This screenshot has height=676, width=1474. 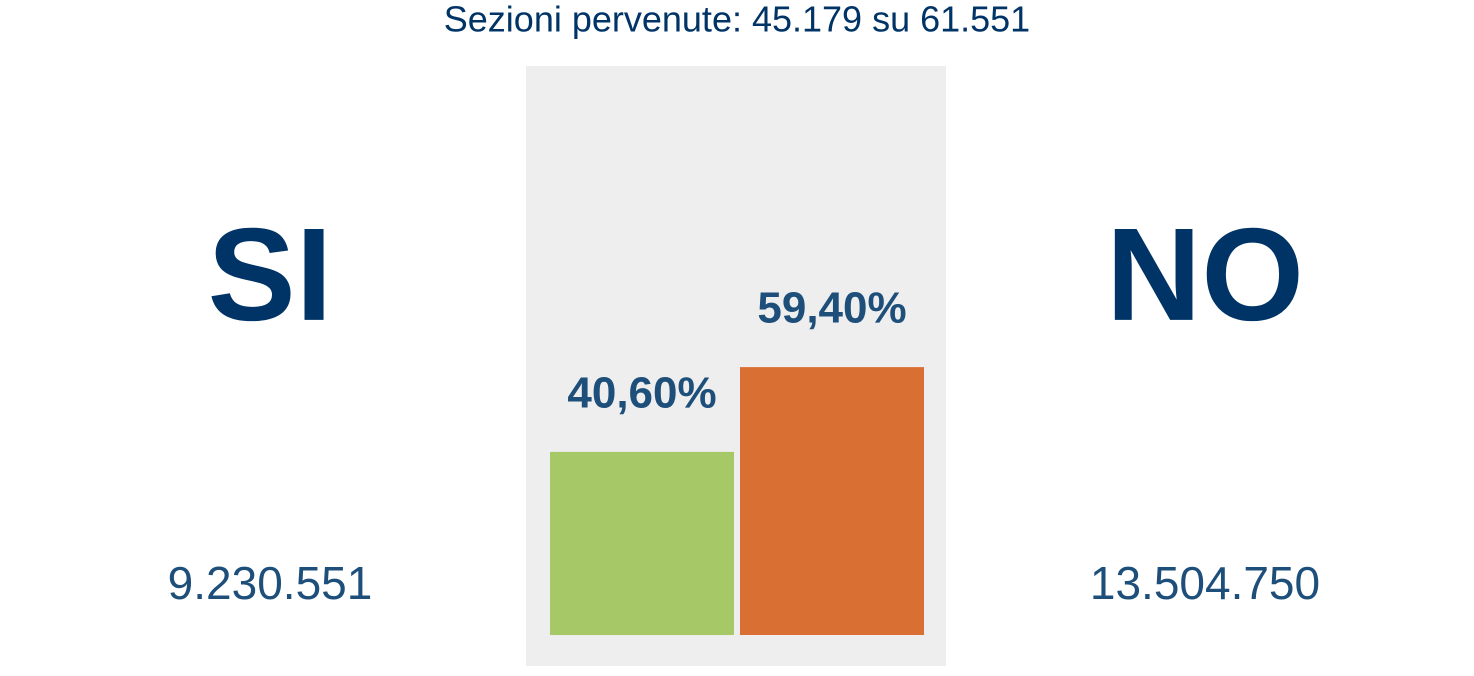 What do you see at coordinates (1205, 274) in the screenshot?
I see `category-label: NO` at bounding box center [1205, 274].